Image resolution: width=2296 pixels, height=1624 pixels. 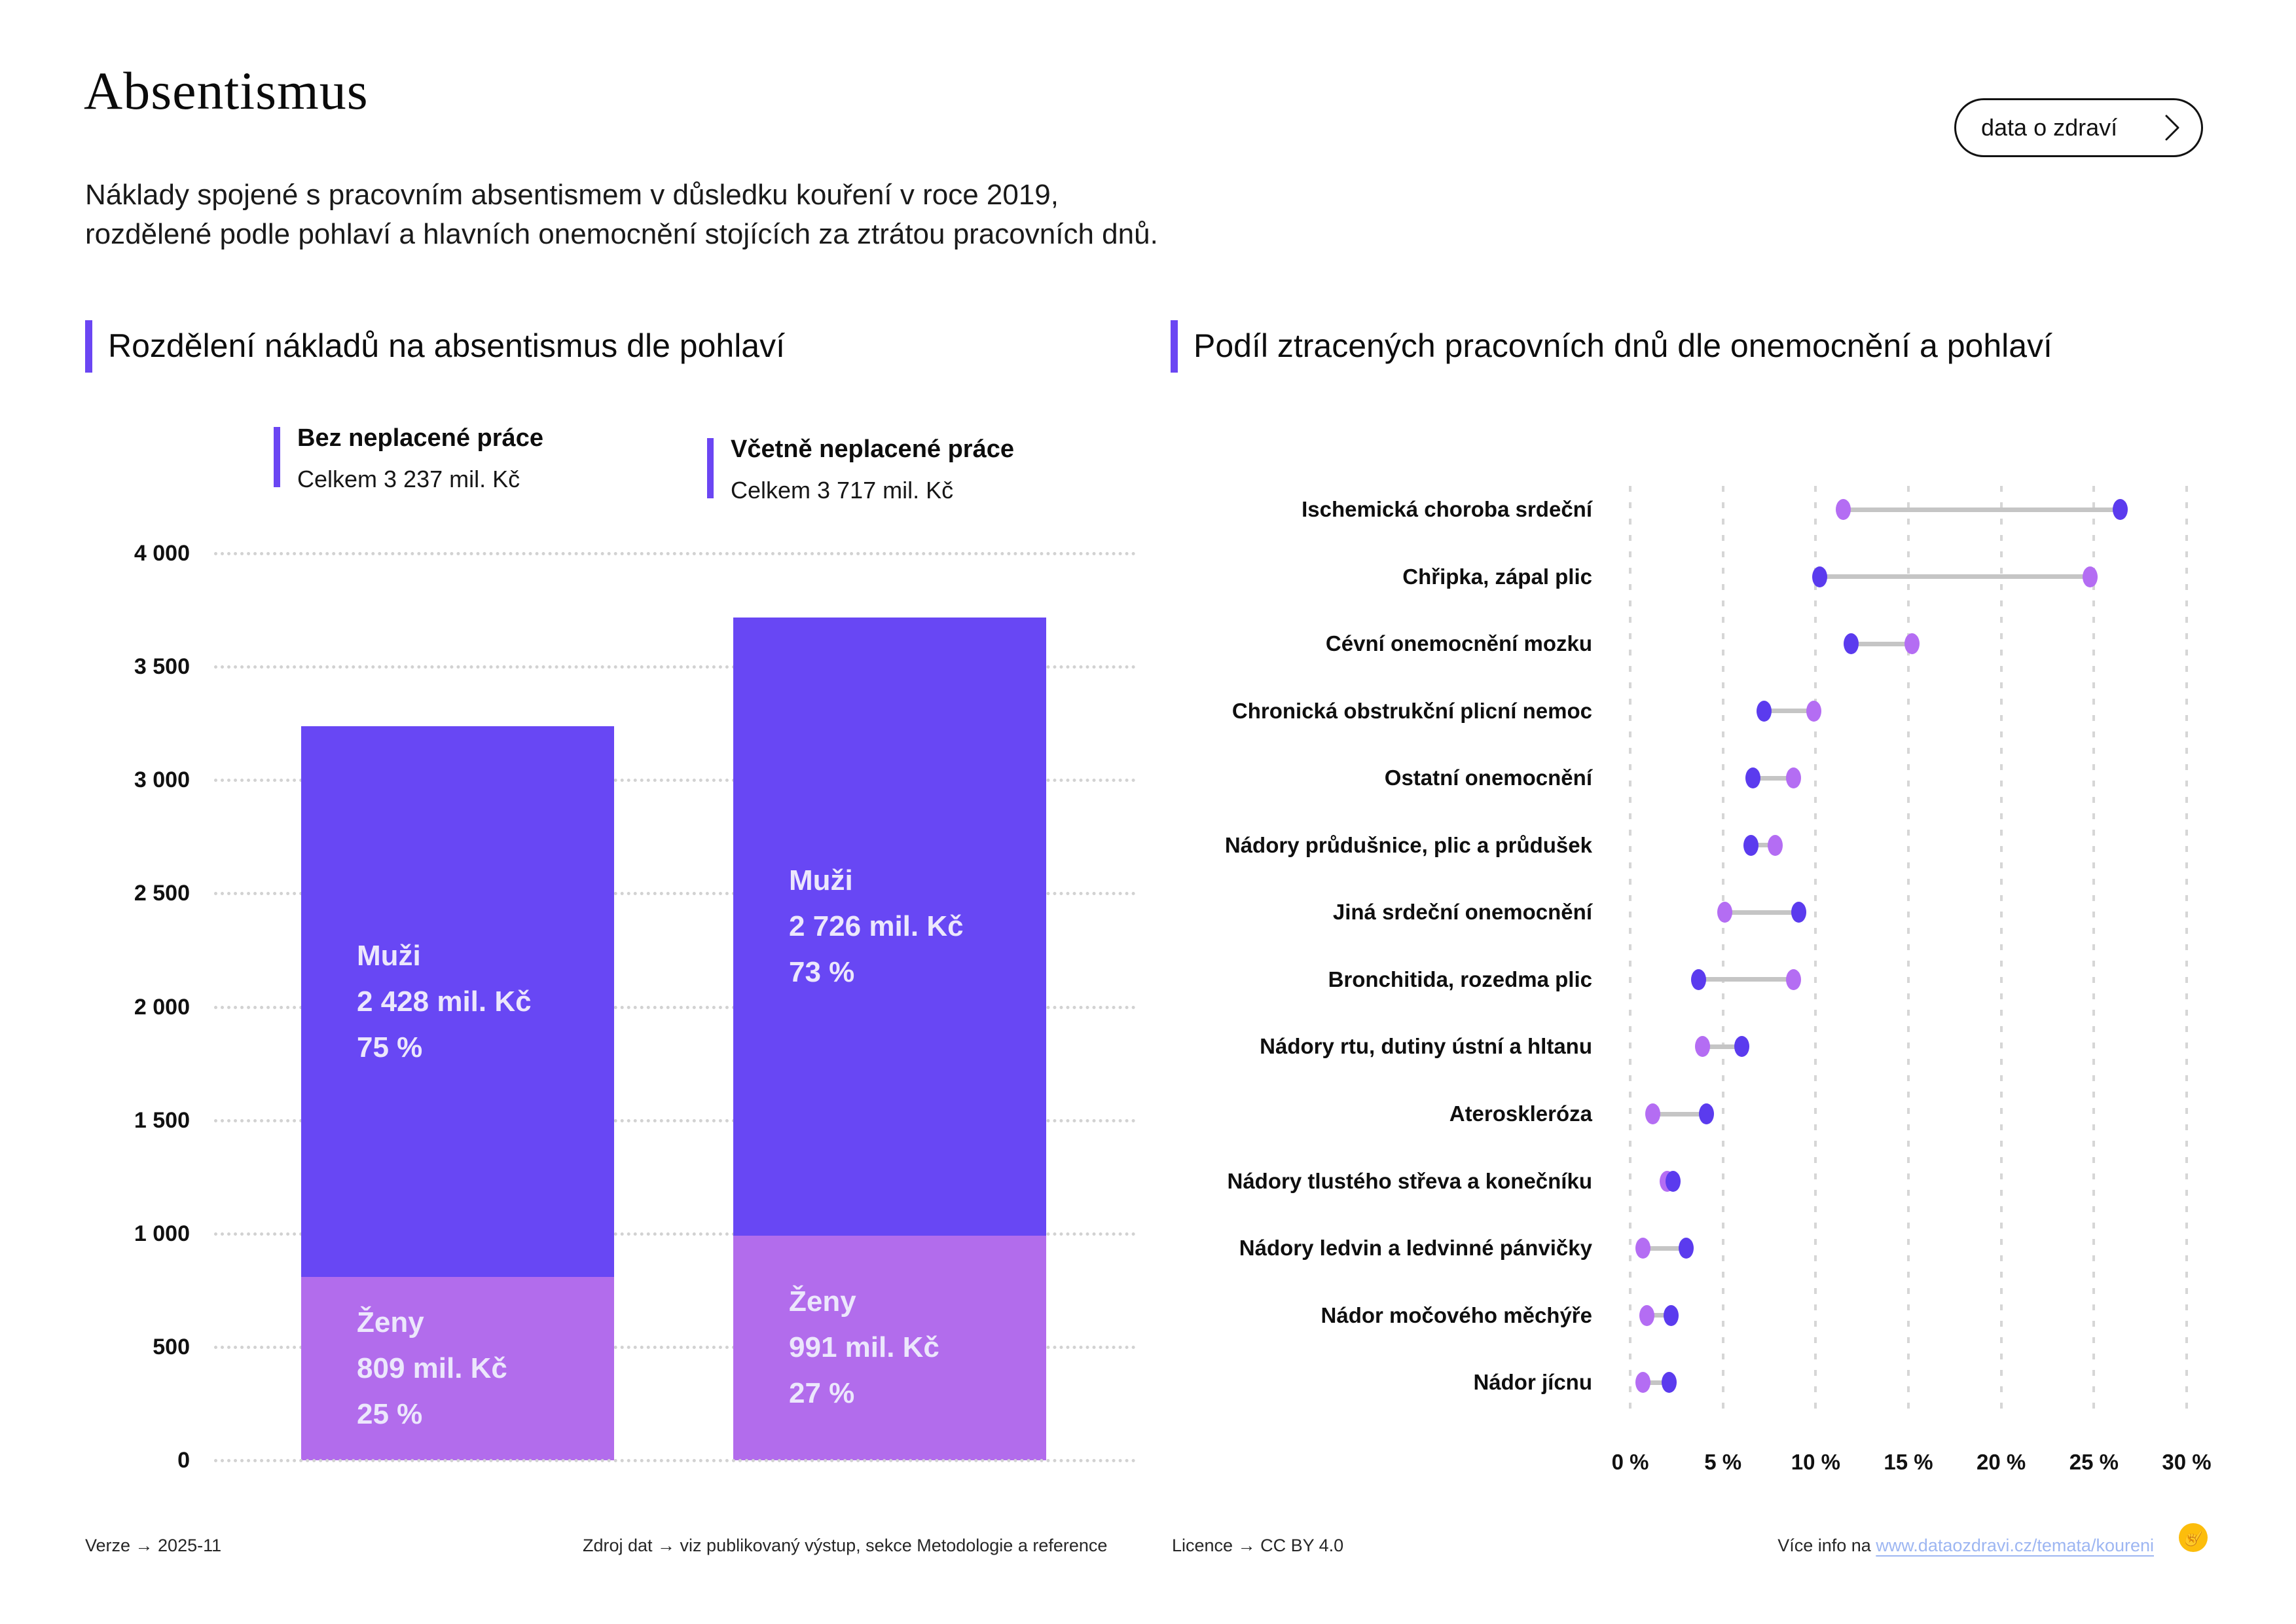 I want to click on chevron-right-icon, so click(x=2172, y=128).